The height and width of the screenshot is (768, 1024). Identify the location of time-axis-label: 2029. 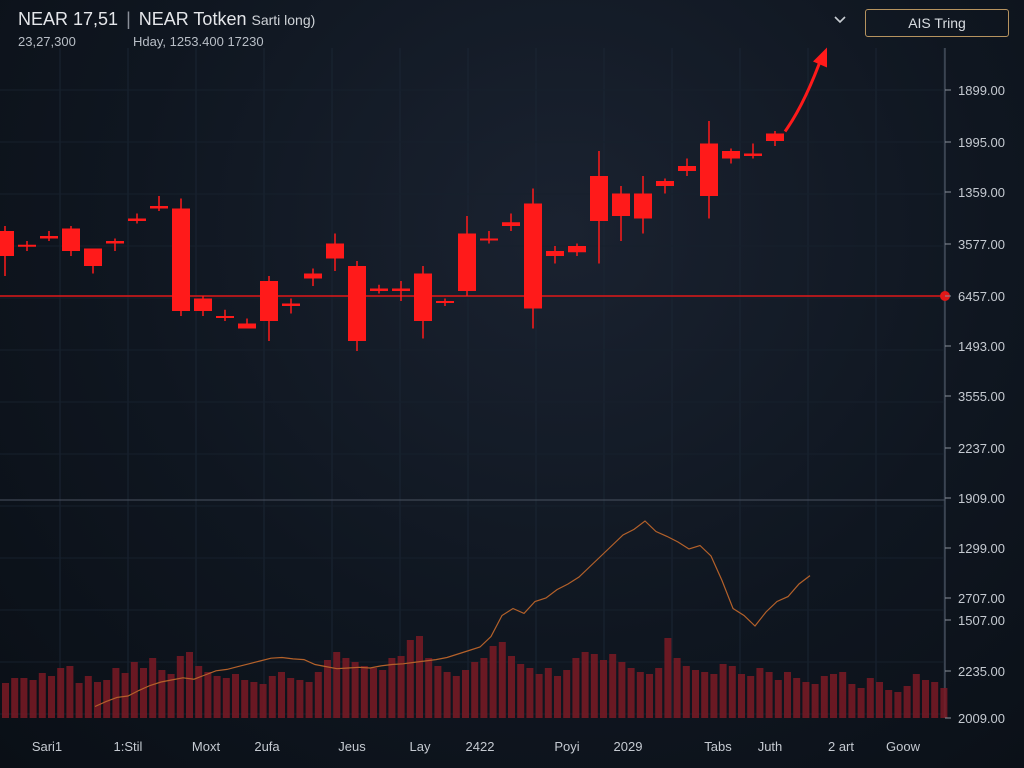
(628, 746).